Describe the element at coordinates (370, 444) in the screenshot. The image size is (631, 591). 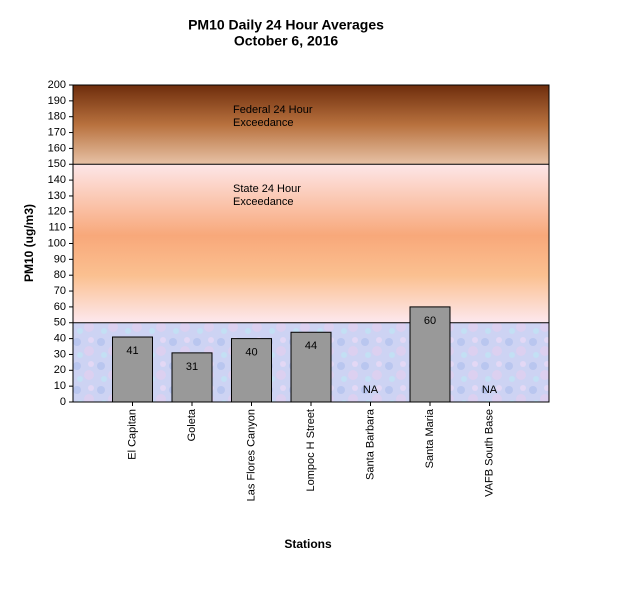
I see `x-tick-label: Santa Barbara` at that location.